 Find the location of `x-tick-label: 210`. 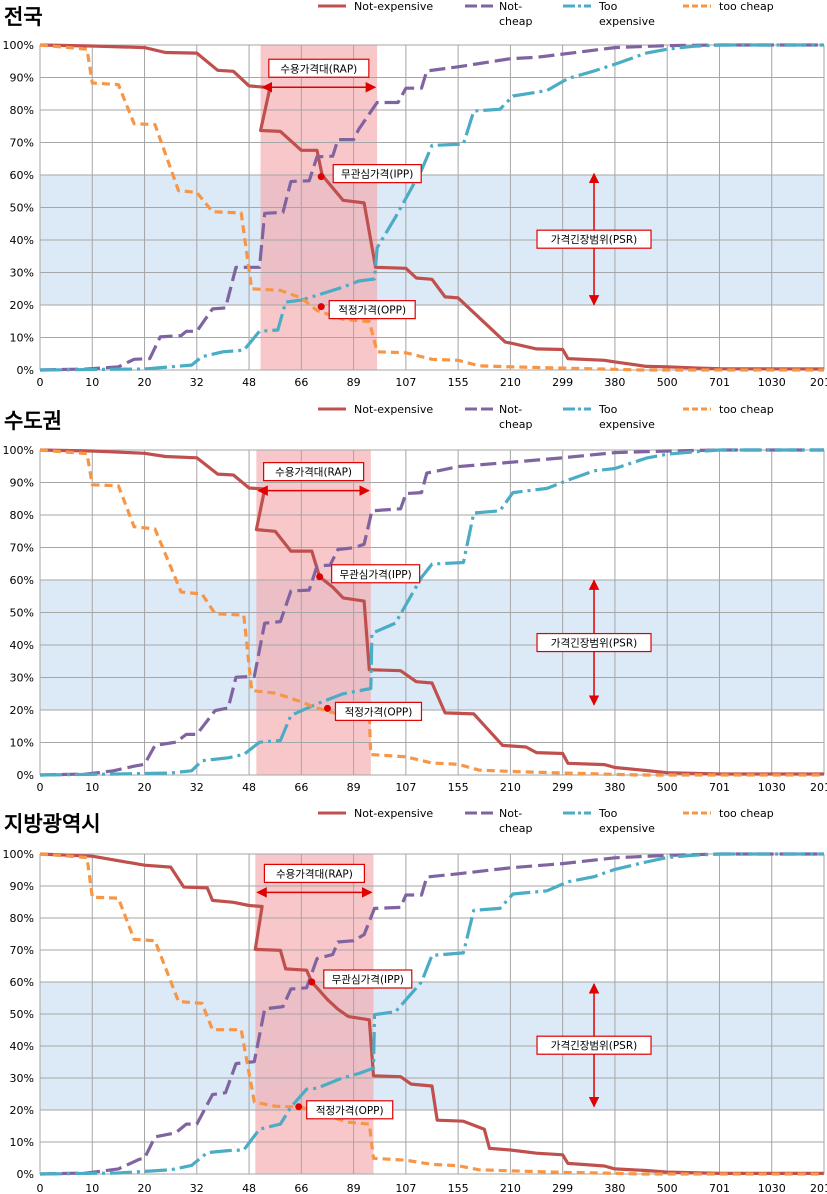

x-tick-label: 210 is located at coordinates (510, 1188).